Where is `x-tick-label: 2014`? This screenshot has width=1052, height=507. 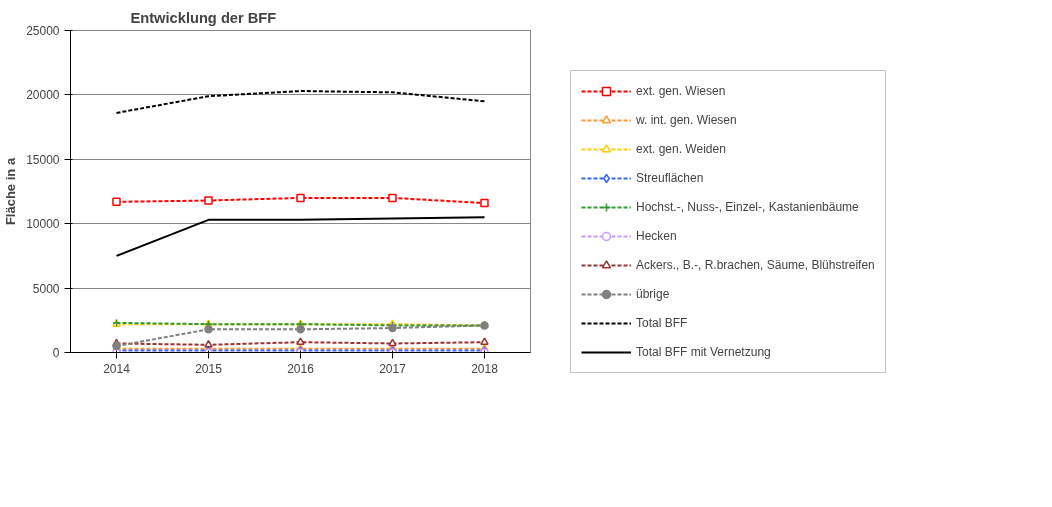
x-tick-label: 2014 is located at coordinates (117, 368).